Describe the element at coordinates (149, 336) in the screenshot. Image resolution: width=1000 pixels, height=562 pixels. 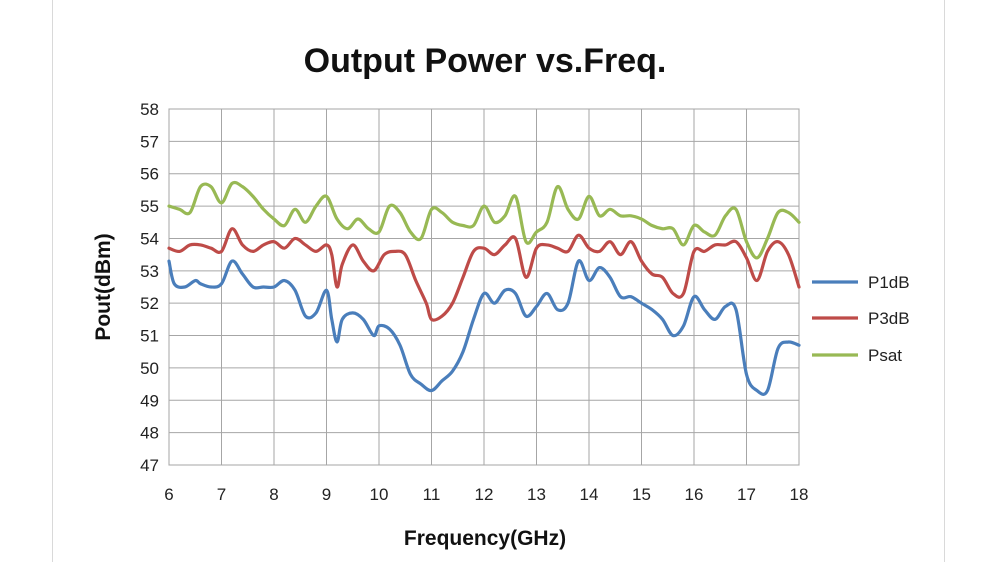
I see `y-tick-label: 51` at that location.